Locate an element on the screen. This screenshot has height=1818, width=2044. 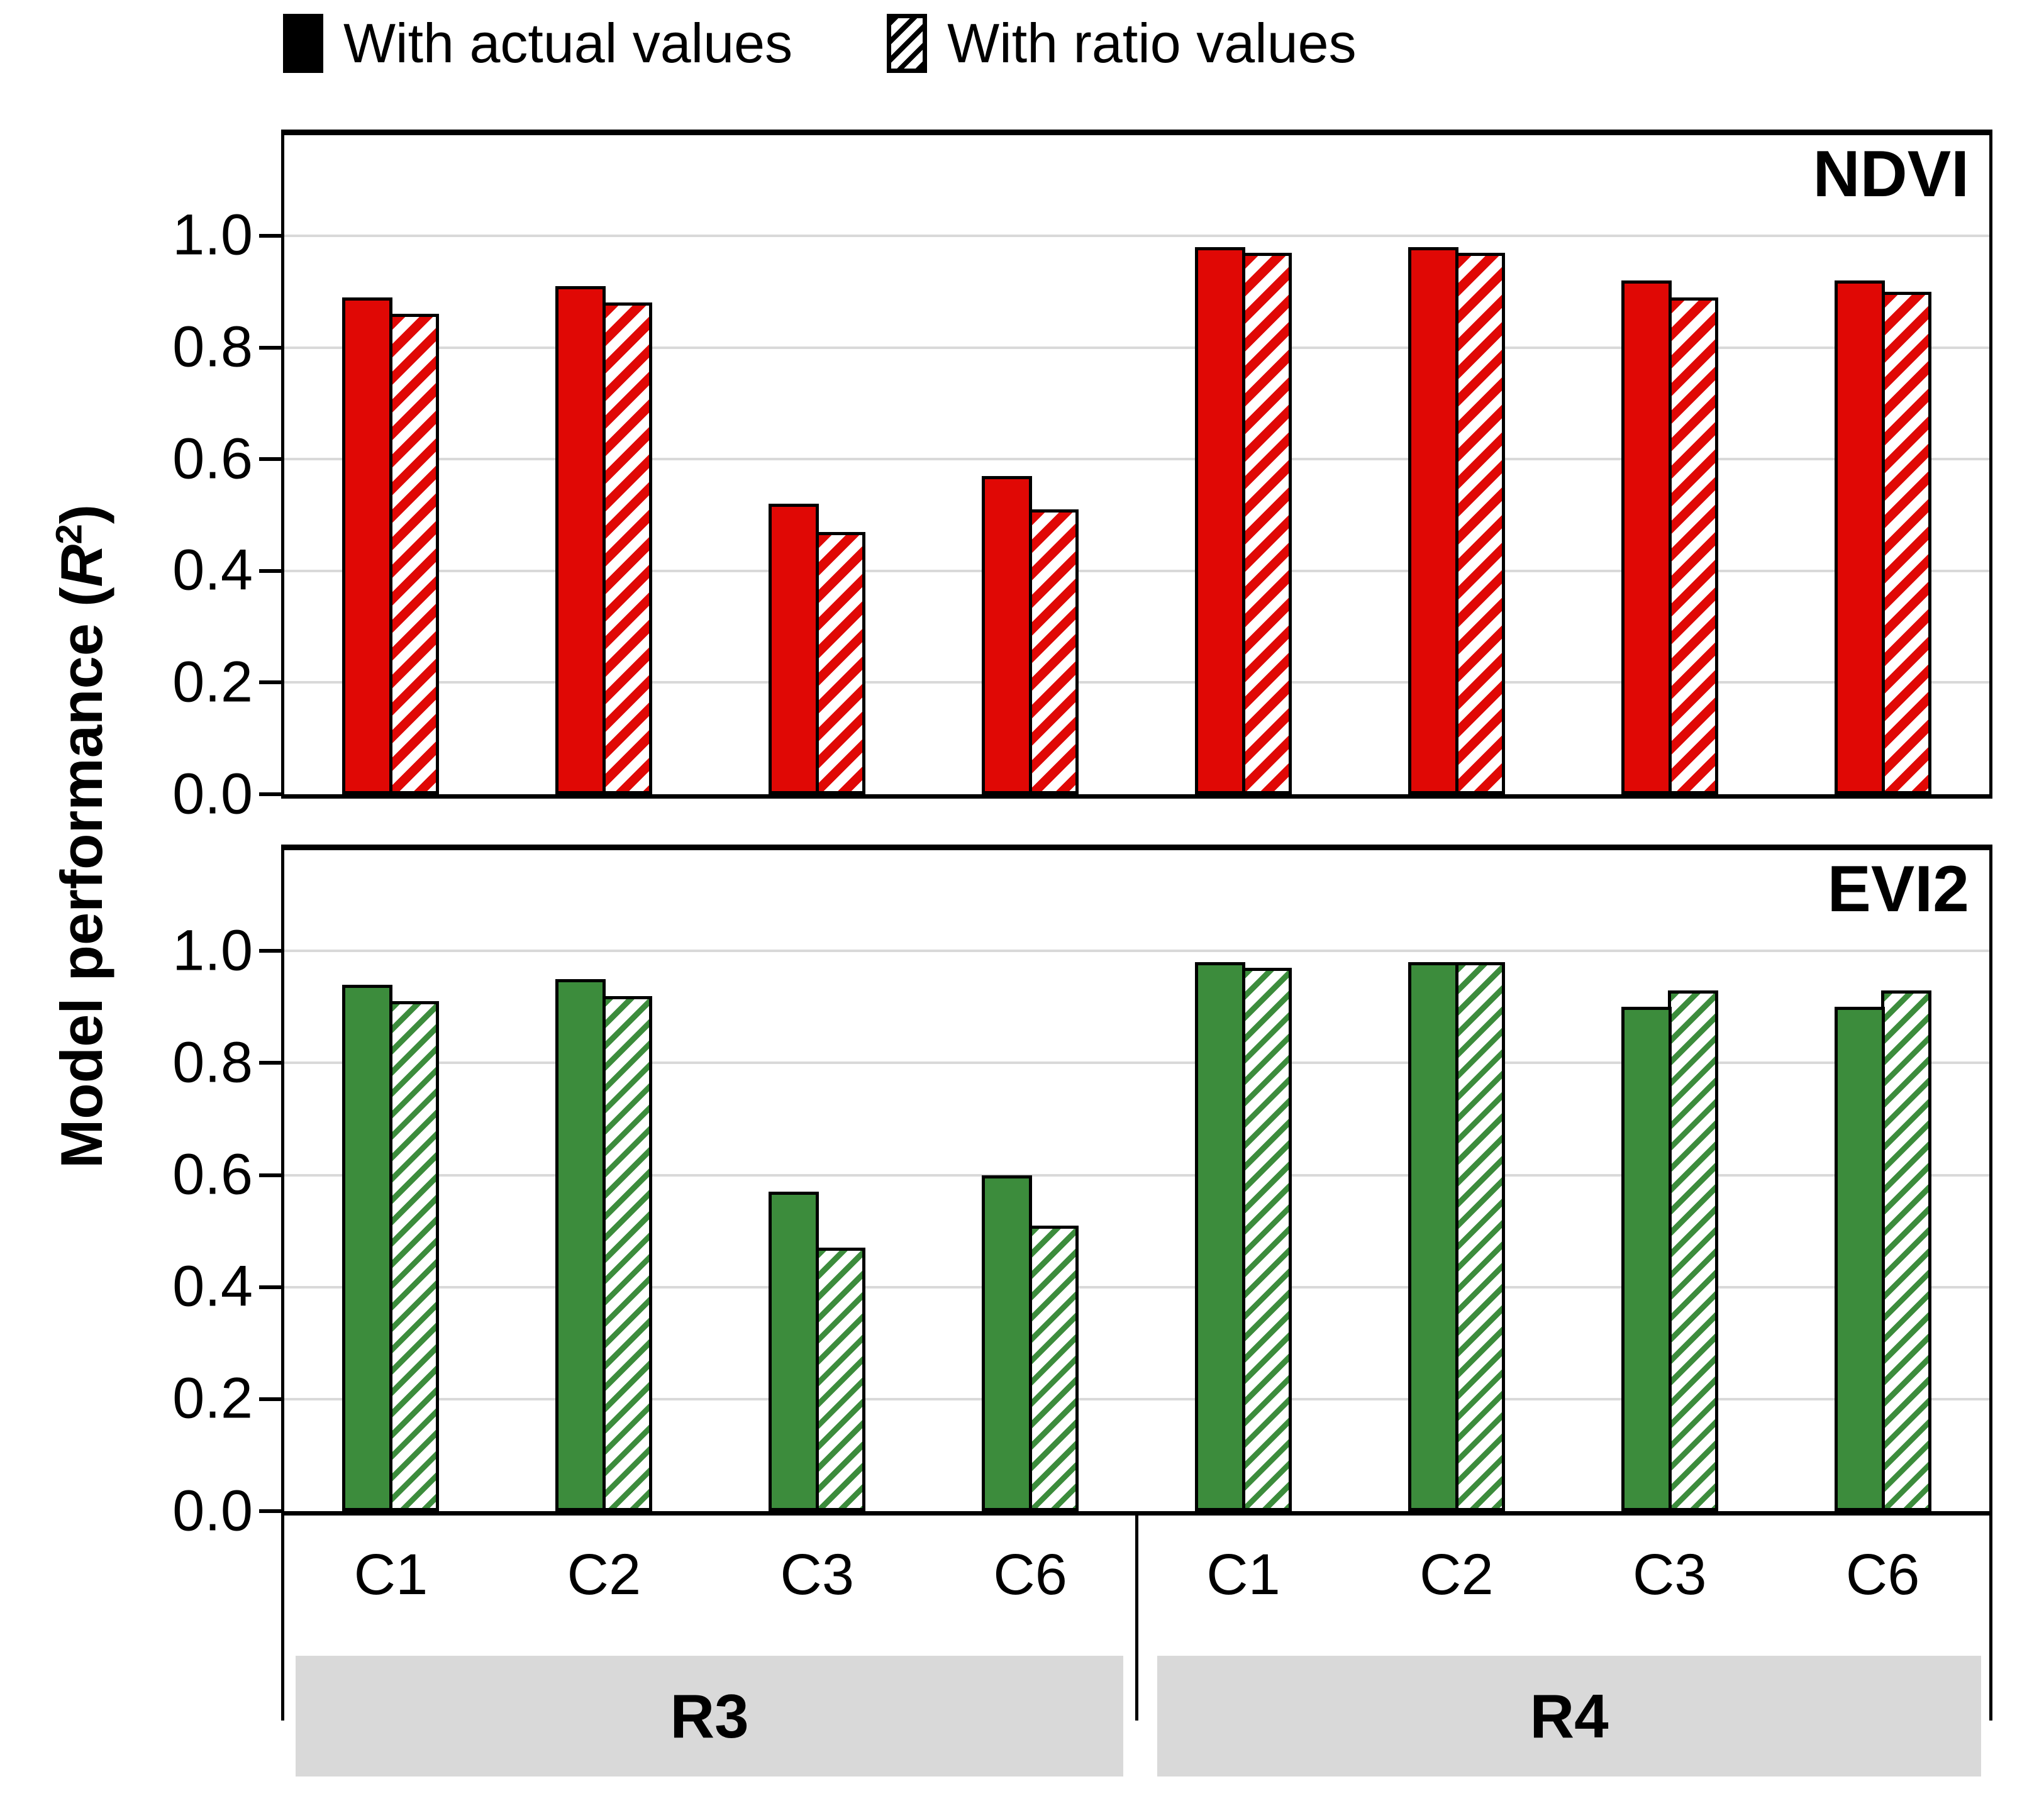
bar-evi2-r3-c2-hatched is located at coordinates (627, 1253).